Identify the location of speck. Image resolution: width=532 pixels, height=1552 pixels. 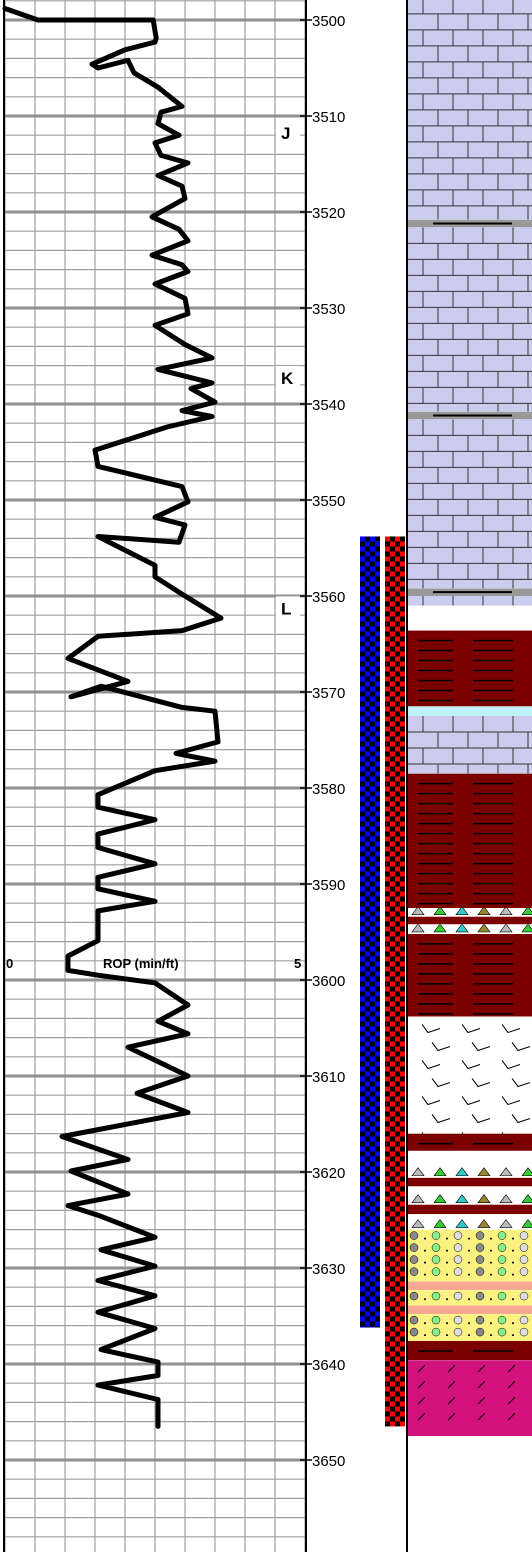
(469, 1262).